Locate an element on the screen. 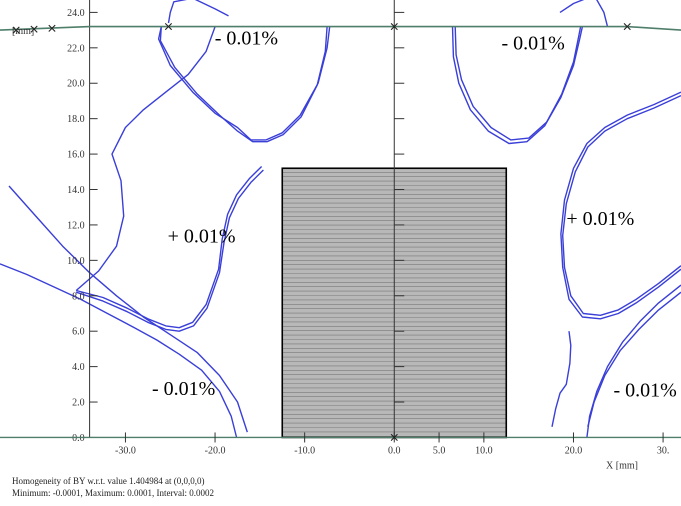  x-tick-label: 0.0 is located at coordinates (394, 450).